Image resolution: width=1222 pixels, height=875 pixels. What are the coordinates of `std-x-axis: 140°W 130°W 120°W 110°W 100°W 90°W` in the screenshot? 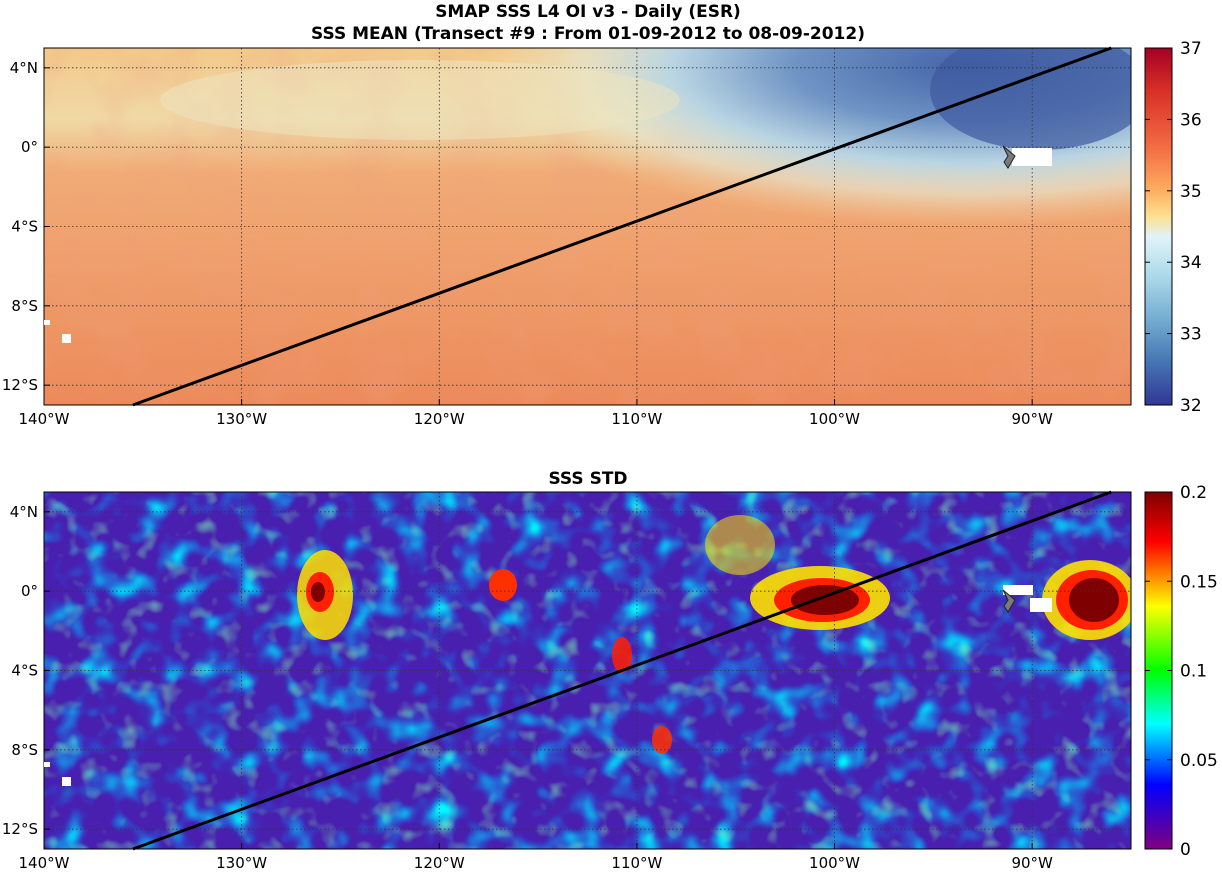 It's located at (536, 857).